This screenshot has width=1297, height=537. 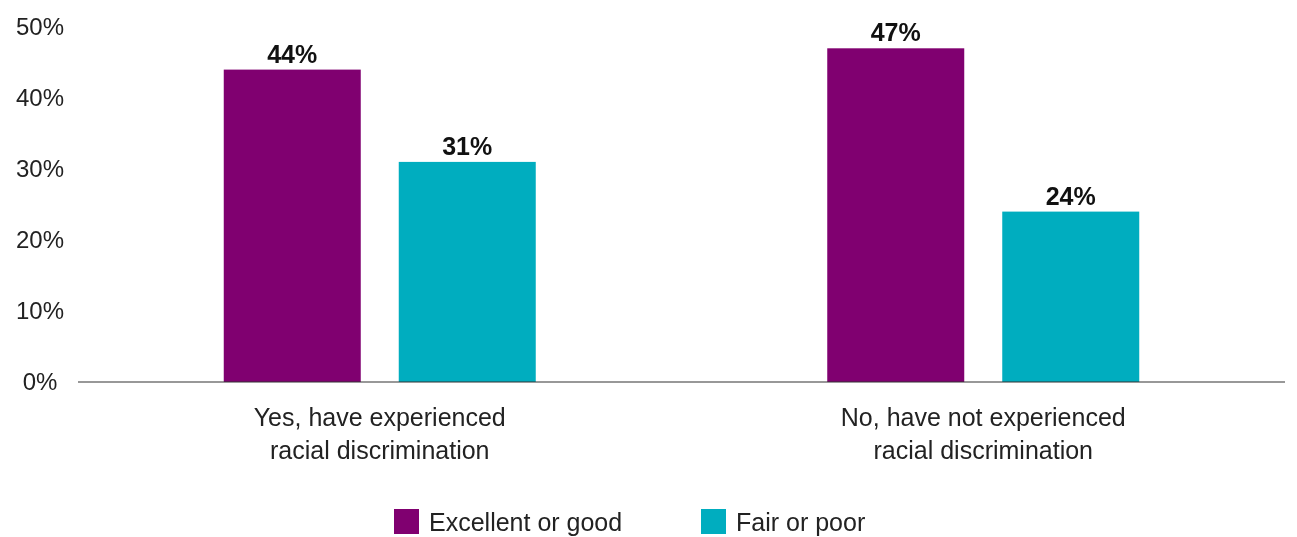 I want to click on y-tick-label: 10%, so click(x=40, y=311).